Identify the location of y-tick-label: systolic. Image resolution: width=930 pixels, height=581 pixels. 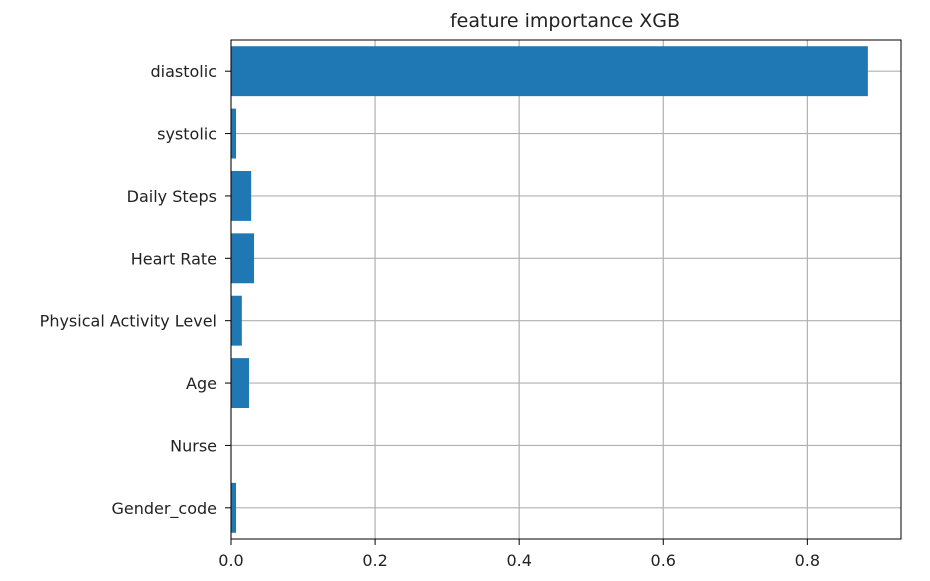
(187, 134).